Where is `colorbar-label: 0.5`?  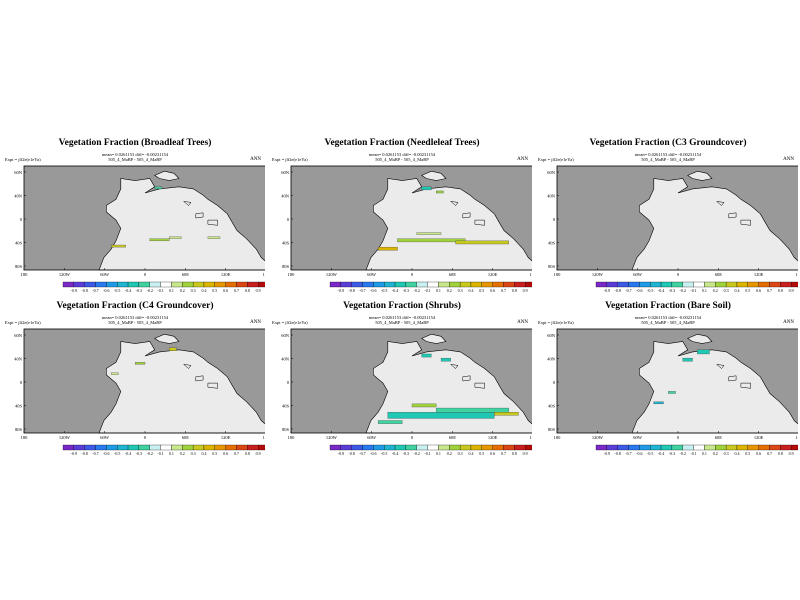
colorbar-label: 0.5 is located at coordinates (747, 290).